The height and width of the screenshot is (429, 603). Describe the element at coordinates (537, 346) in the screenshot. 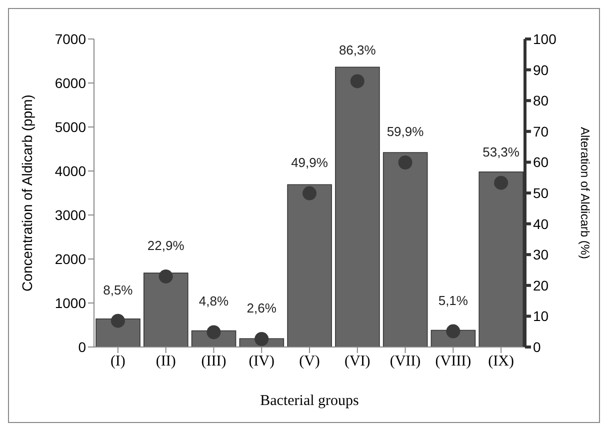

I see `y2-tick-label: 0` at that location.